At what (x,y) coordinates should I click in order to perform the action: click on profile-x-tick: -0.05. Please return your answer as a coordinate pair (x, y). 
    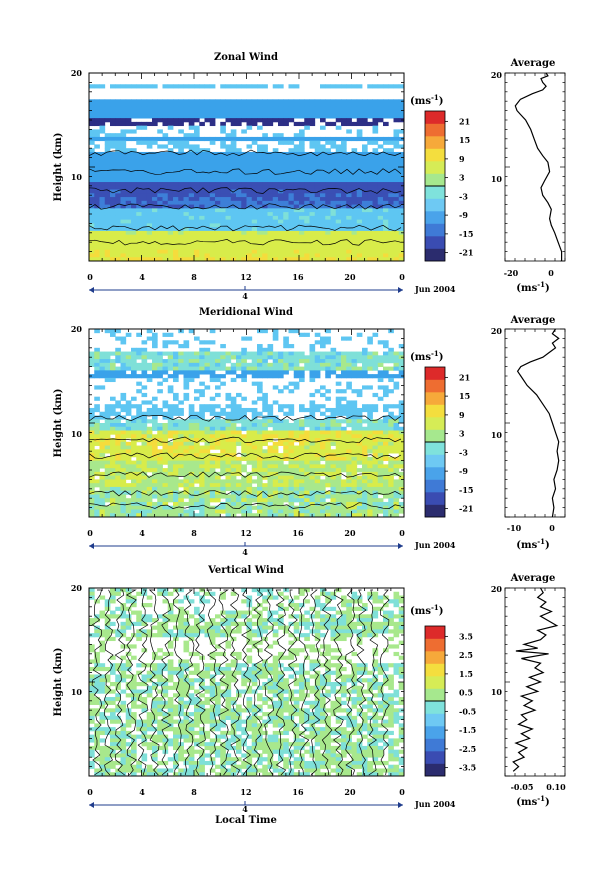
    Looking at the image, I should click on (522, 787).